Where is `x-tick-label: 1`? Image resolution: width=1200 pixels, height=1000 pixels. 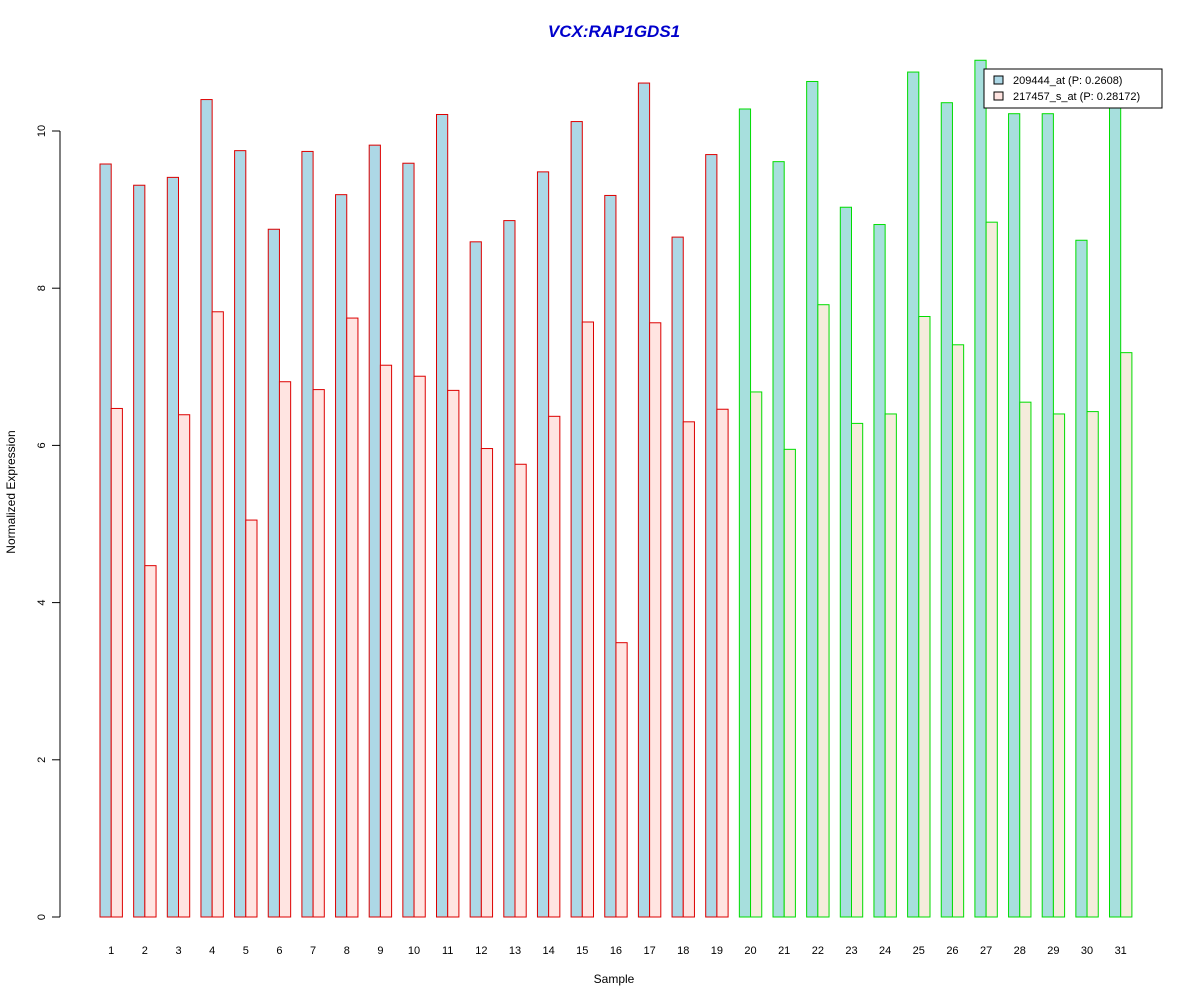
x-tick-label: 1 is located at coordinates (111, 951).